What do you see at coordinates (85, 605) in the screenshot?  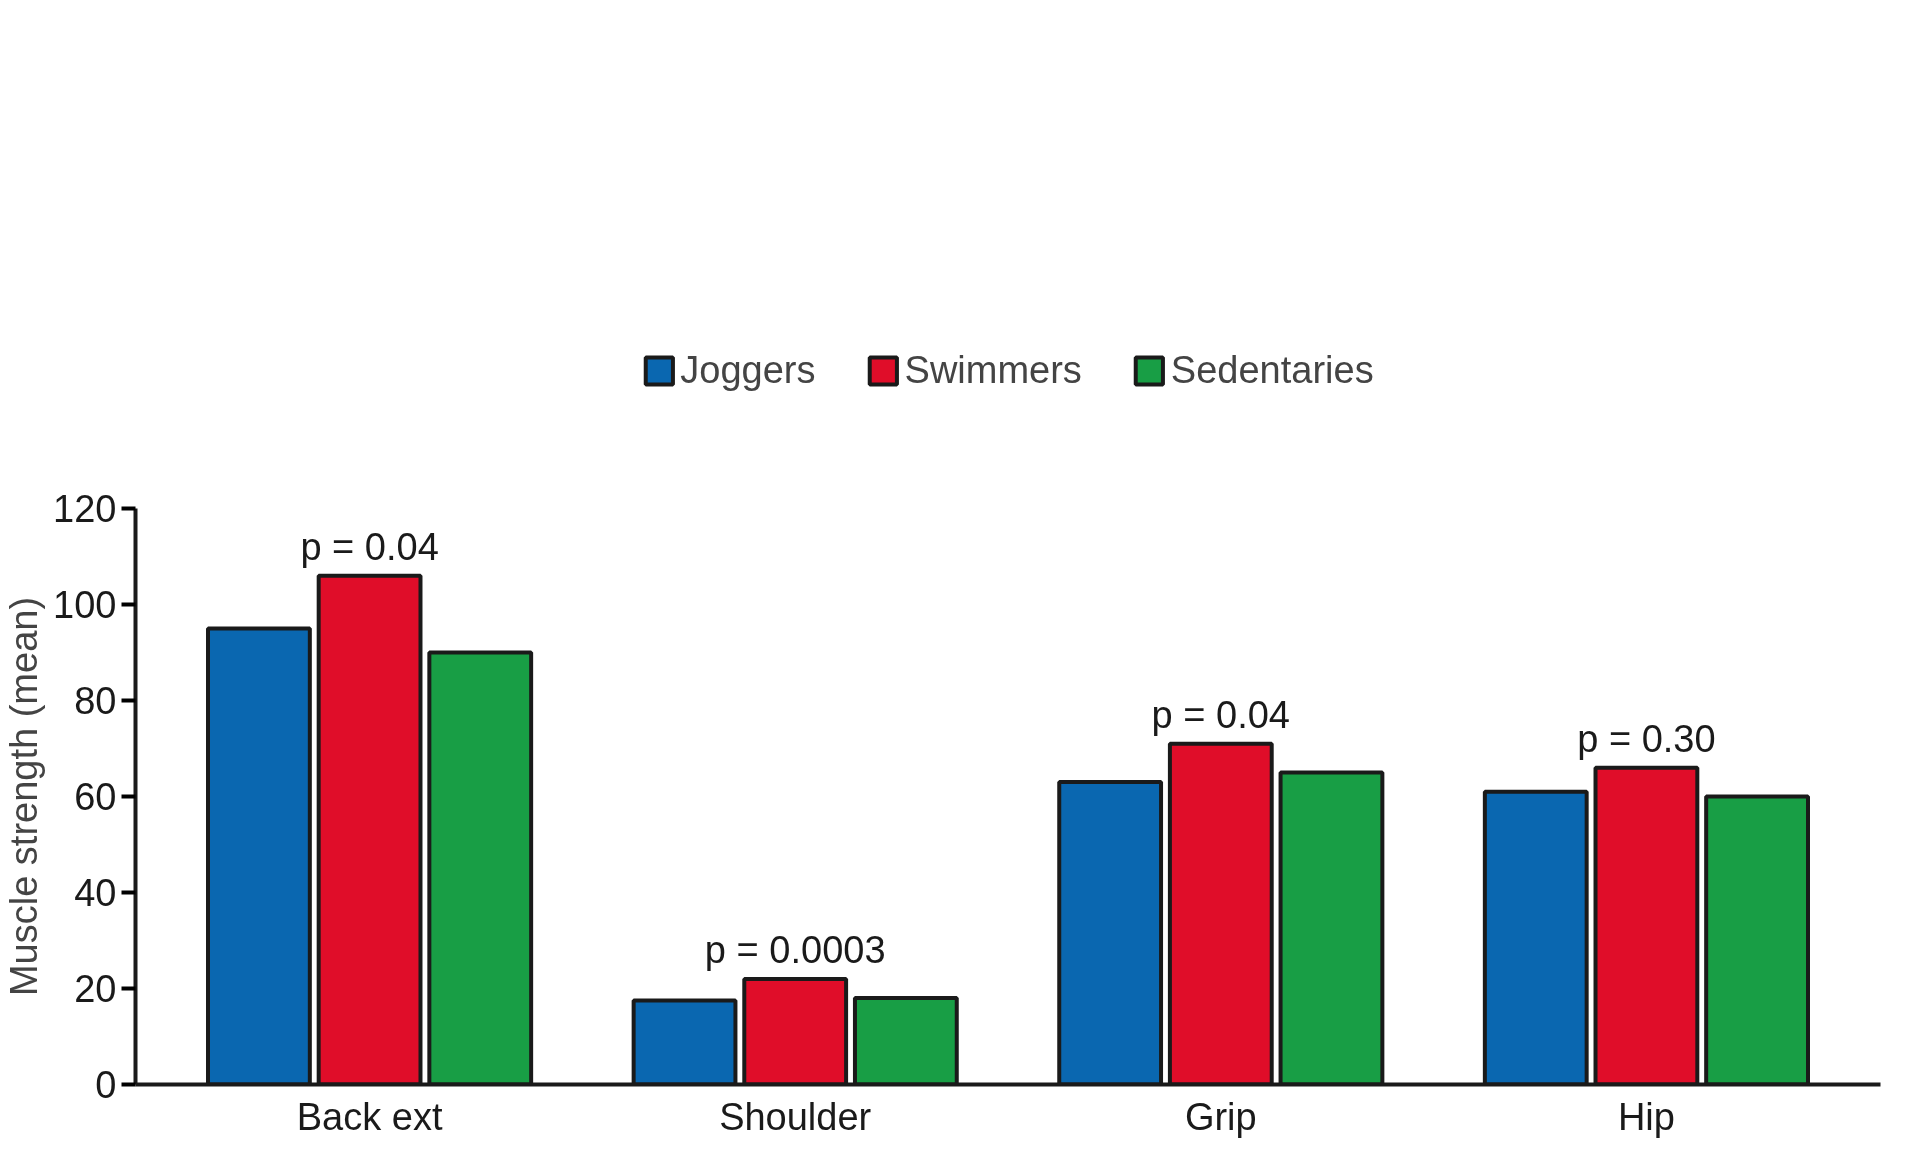 I see `y-tick-label: 100` at bounding box center [85, 605].